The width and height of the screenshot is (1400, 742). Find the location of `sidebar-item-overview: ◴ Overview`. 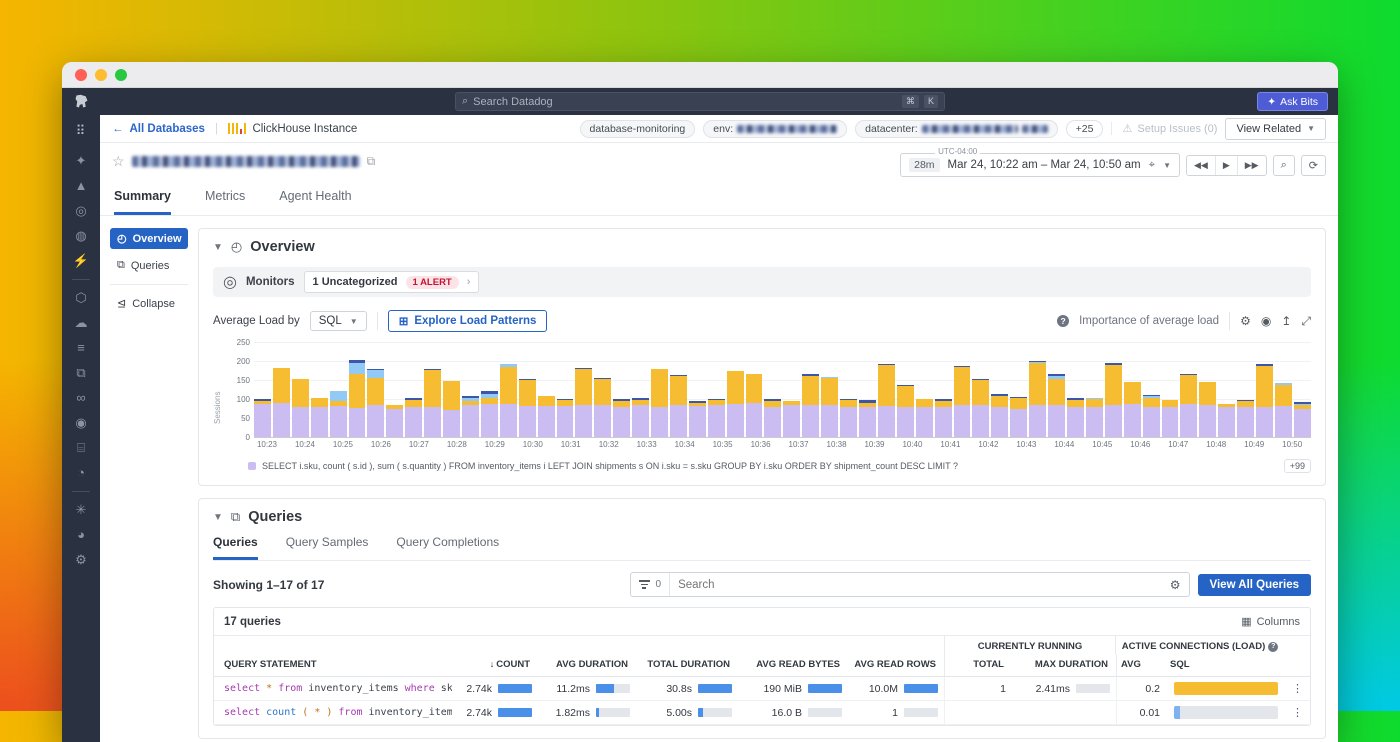

sidebar-item-overview: ◴ Overview is located at coordinates (149, 238).